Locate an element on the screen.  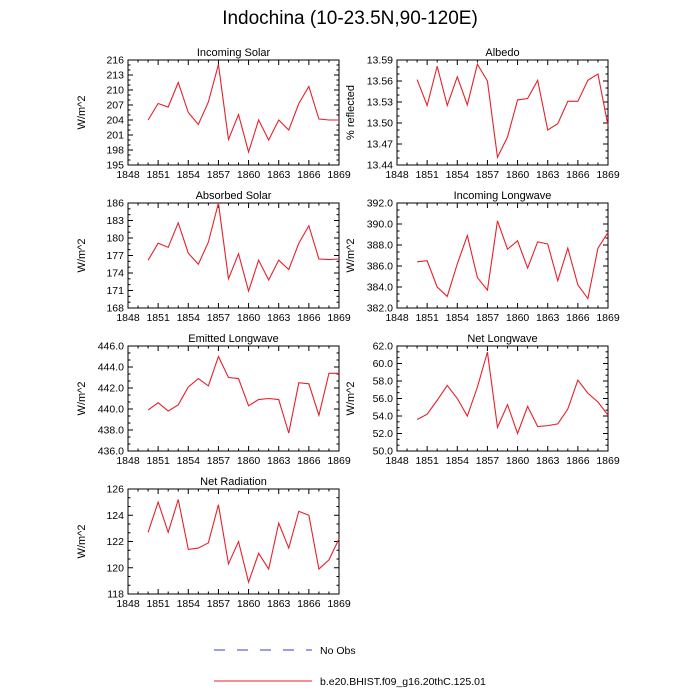
panel-emitted-longwave-ytick-label: 444.0 is located at coordinates (111, 368).